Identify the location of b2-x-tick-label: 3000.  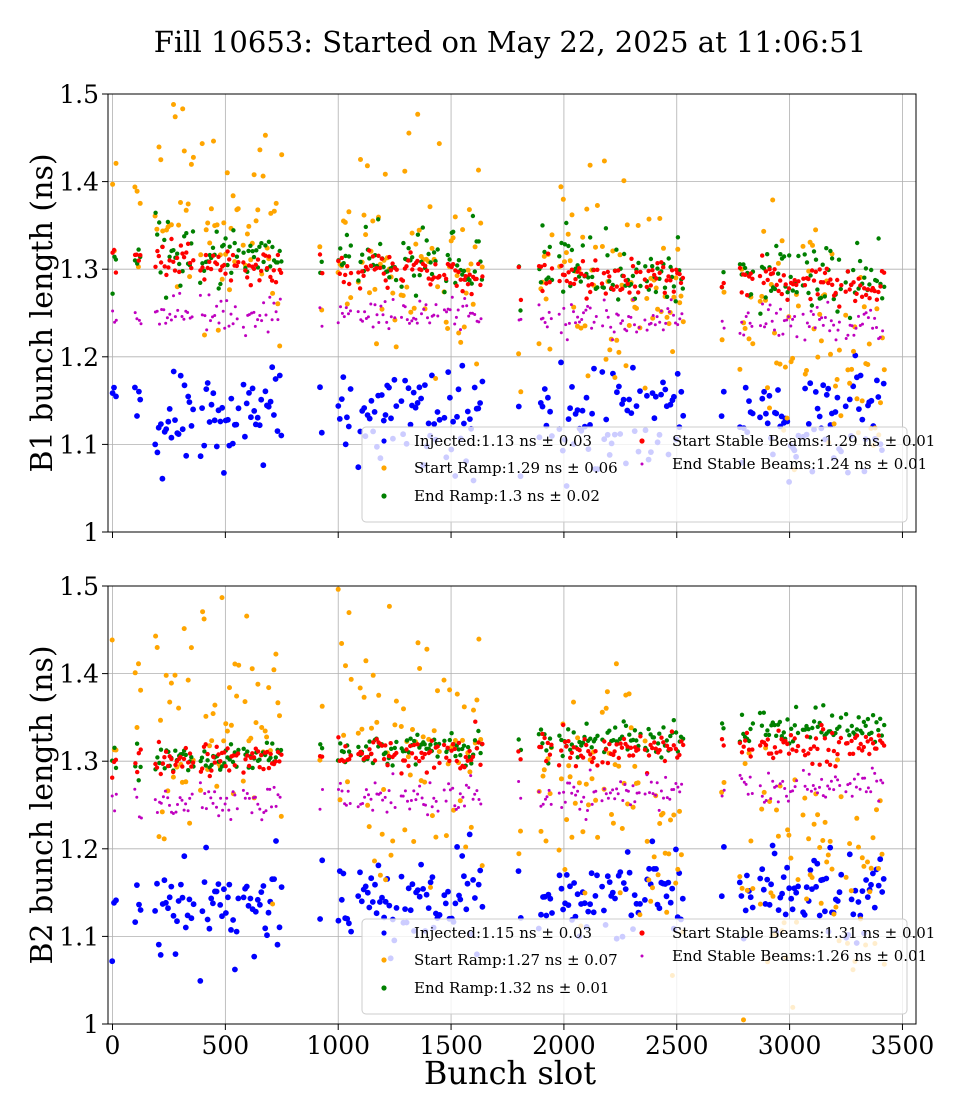
(790, 1045).